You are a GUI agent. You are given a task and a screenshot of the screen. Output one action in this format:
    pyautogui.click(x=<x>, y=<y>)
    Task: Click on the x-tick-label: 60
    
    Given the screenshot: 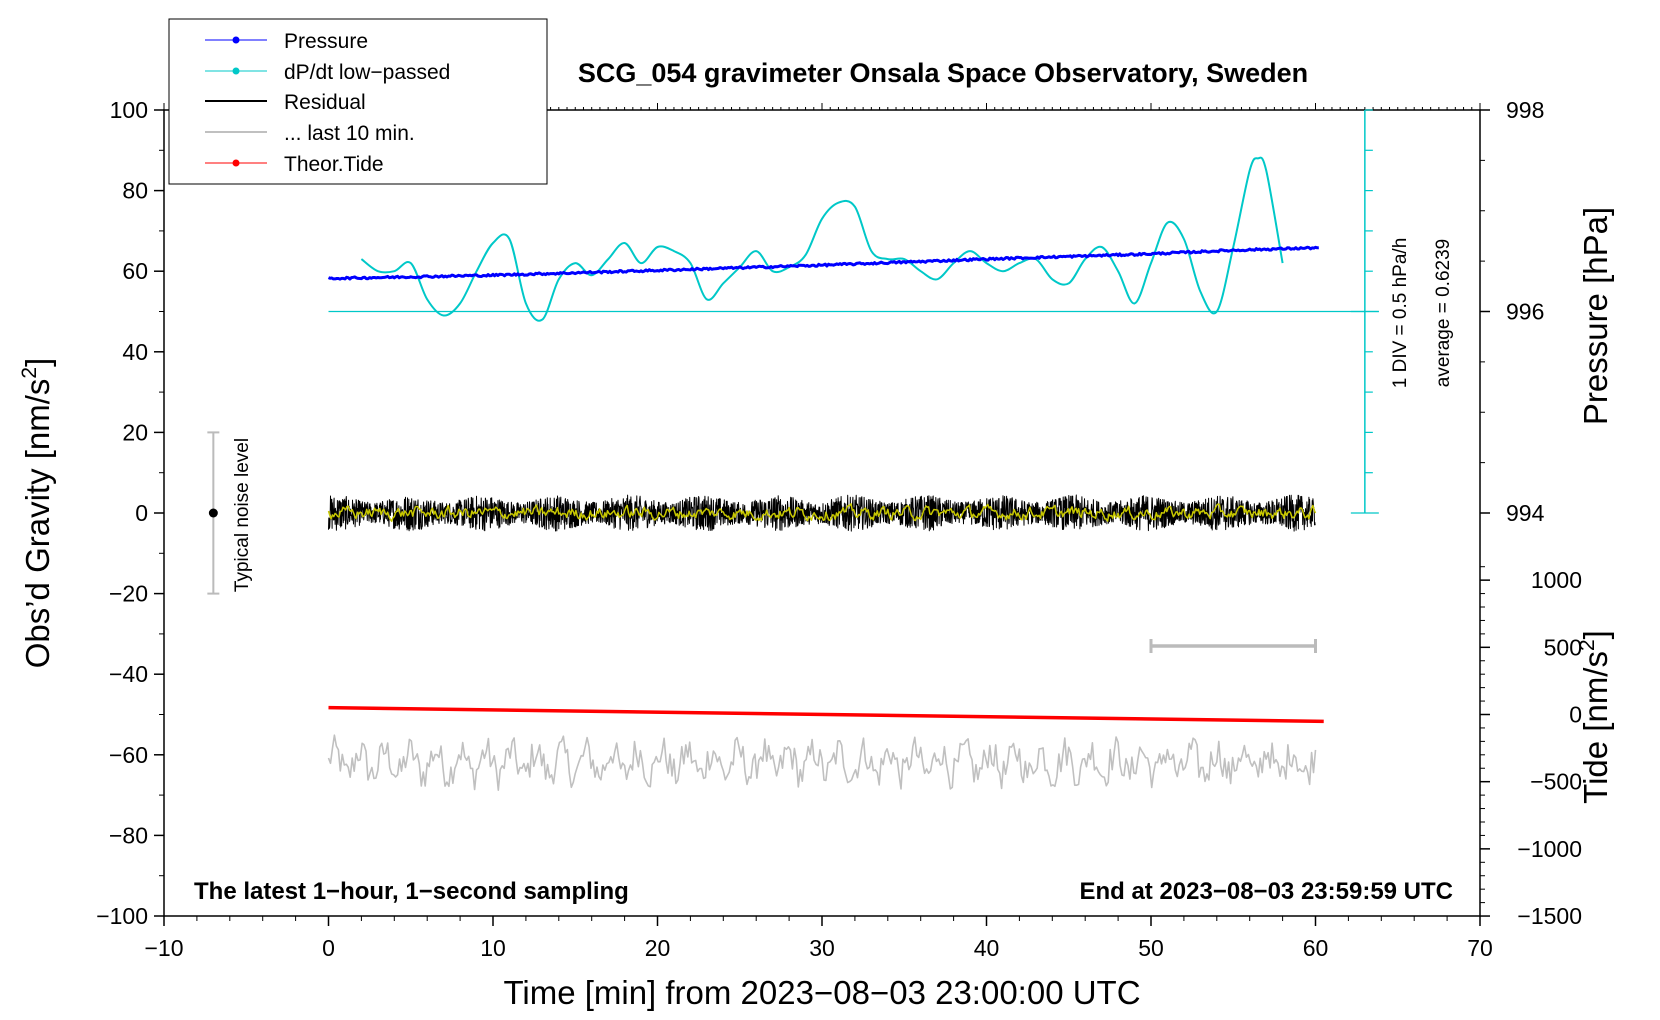 What is the action you would take?
    pyautogui.click(x=1316, y=948)
    